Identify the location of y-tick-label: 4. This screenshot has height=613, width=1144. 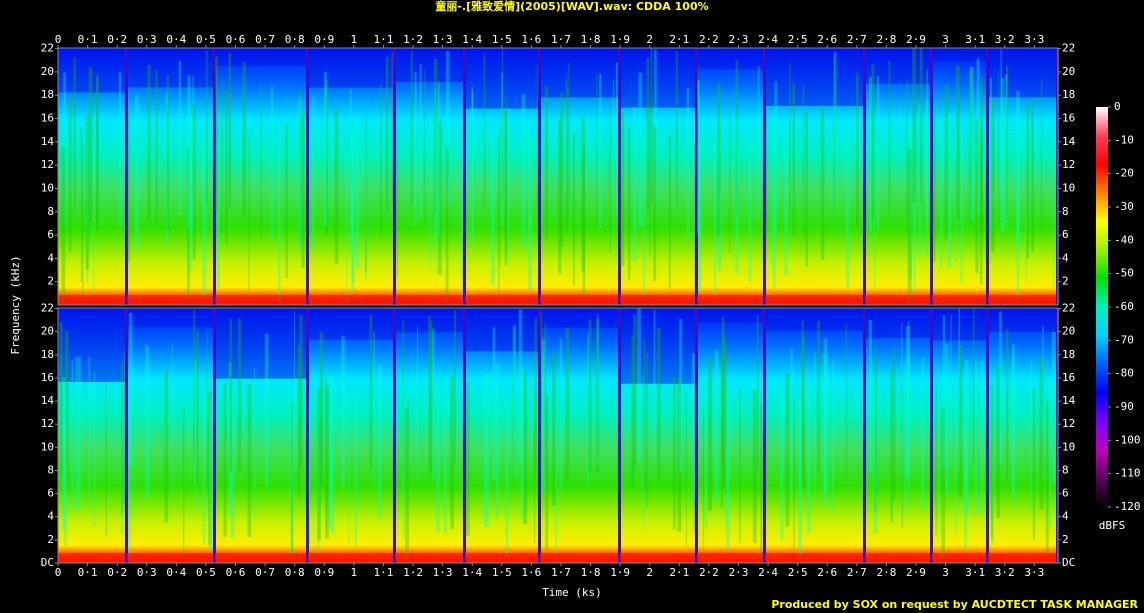
(1065, 516).